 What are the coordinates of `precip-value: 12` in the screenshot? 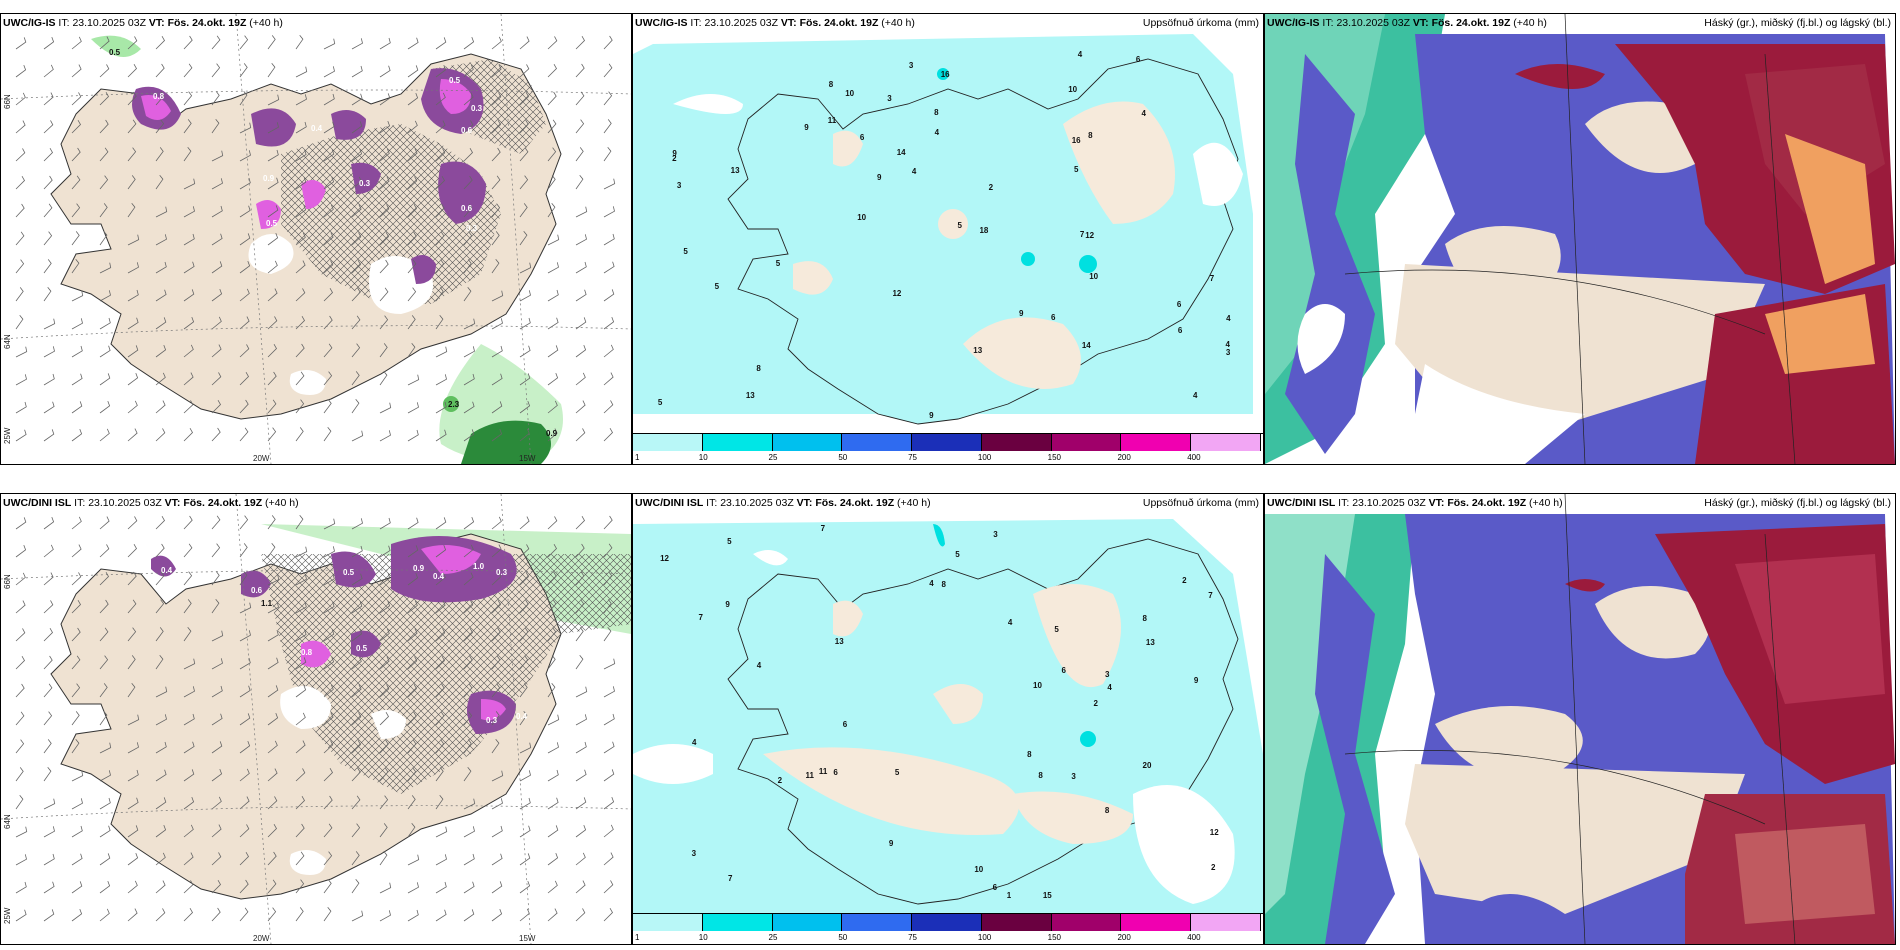 It's located at (1214, 832).